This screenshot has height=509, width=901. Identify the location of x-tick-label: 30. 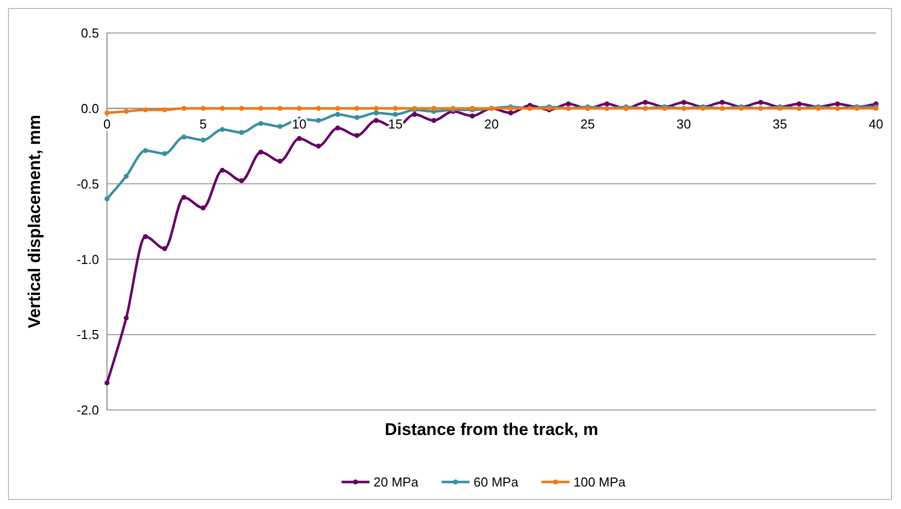
(683, 124).